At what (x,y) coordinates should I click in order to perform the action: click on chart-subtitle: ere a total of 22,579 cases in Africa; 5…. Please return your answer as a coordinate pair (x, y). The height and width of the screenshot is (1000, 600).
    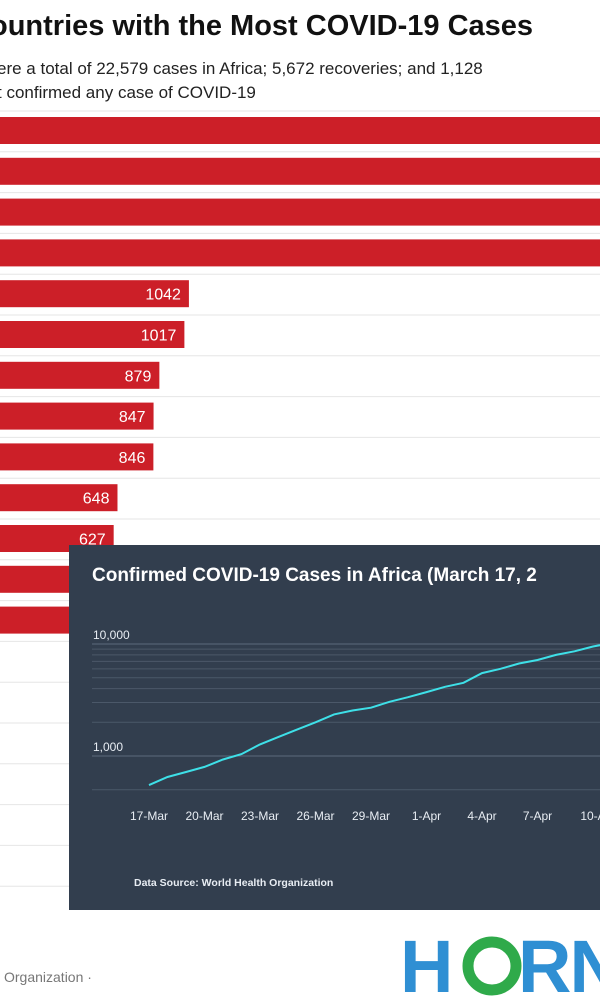
    Looking at the image, I should click on (300, 81).